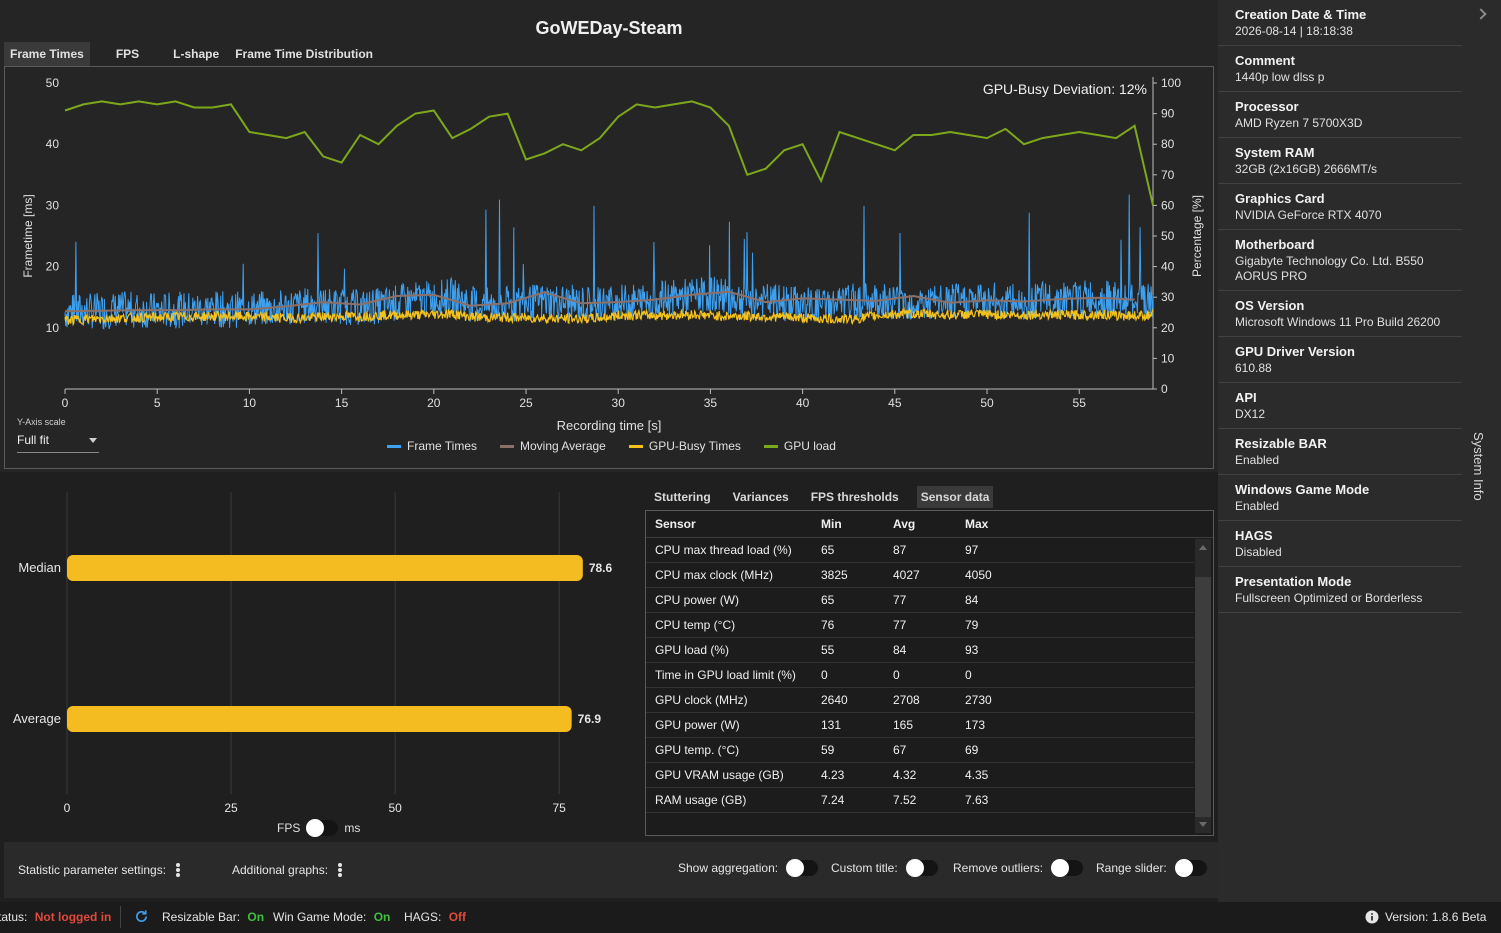 Image resolution: width=1501 pixels, height=933 pixels. I want to click on column-header-sensor: Sensor, so click(675, 524).